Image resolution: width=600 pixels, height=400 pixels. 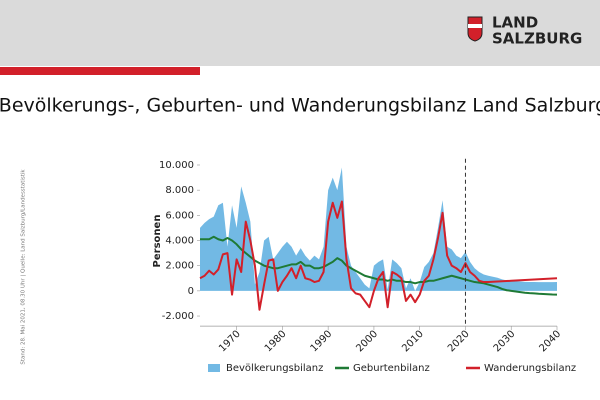 What do you see at coordinates (157, 241) in the screenshot?
I see `y-axis-label: Personen` at bounding box center [157, 241].